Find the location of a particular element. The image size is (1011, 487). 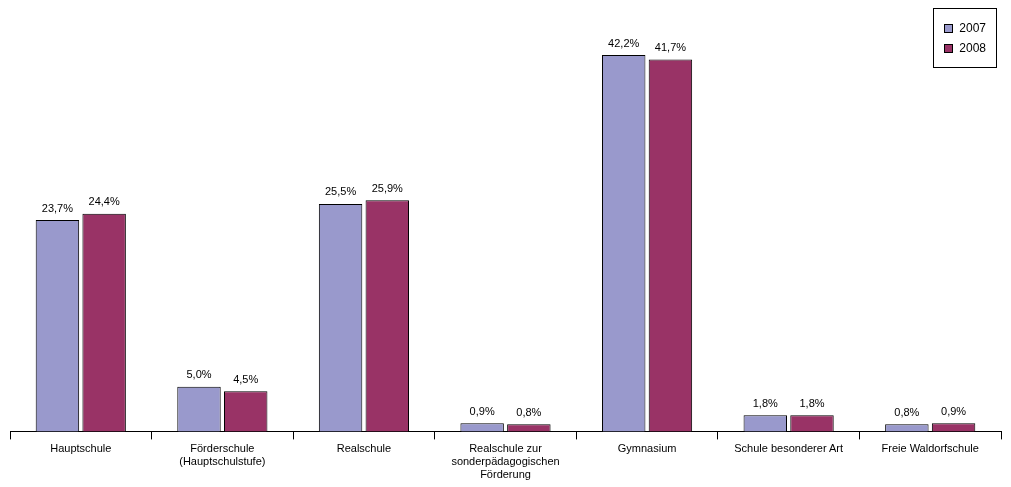

x-tick-label: Hauptschule is located at coordinates (81, 448).